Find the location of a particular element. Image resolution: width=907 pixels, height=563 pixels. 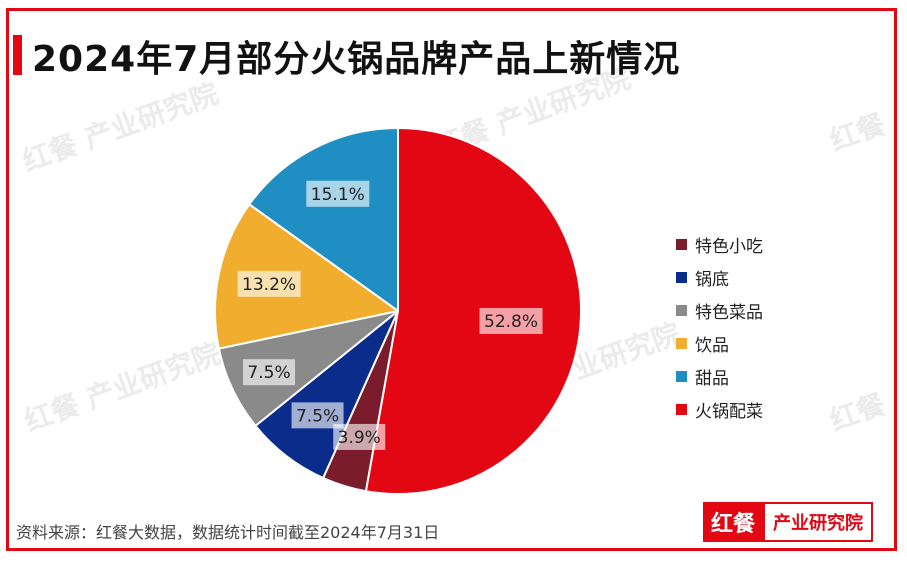

data-label-text: 13.2% is located at coordinates (269, 285).